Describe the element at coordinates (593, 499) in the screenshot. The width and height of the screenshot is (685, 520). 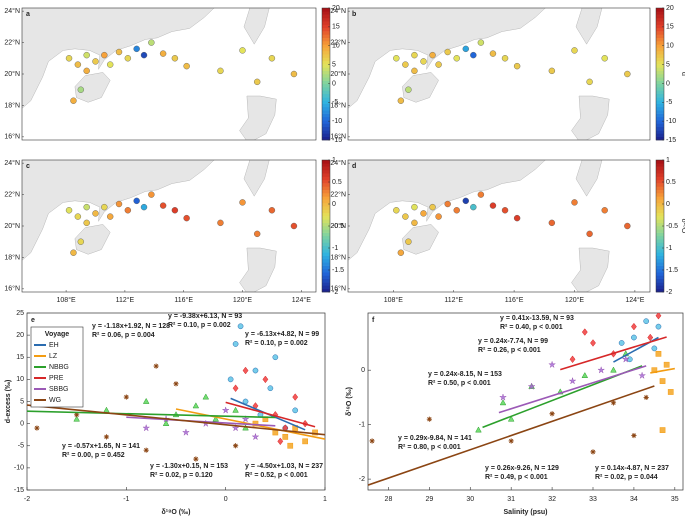
I see `x-tick-label: 33` at that location.